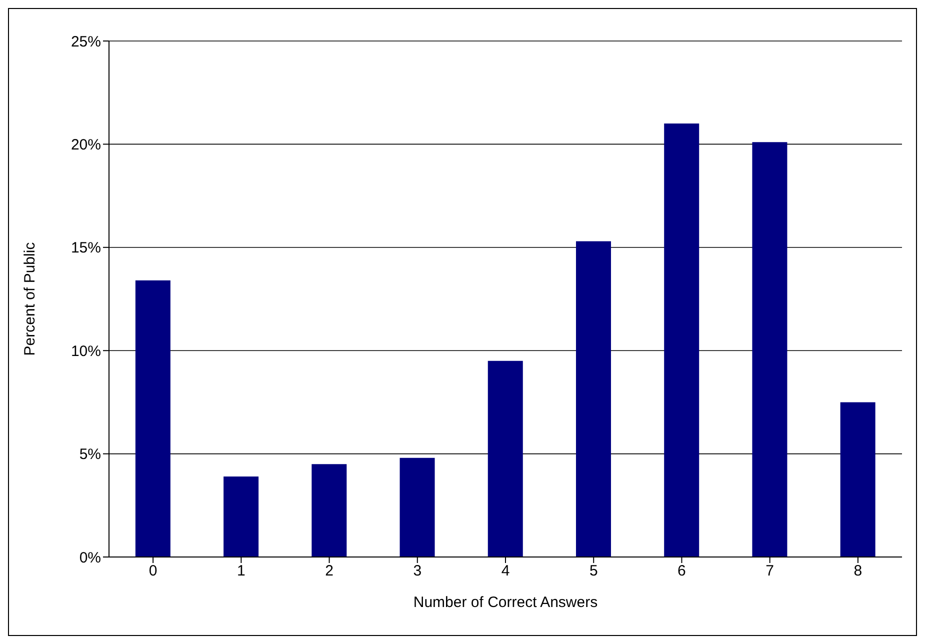  Describe the element at coordinates (153, 571) in the screenshot. I see `x-tick-label: 0` at that location.